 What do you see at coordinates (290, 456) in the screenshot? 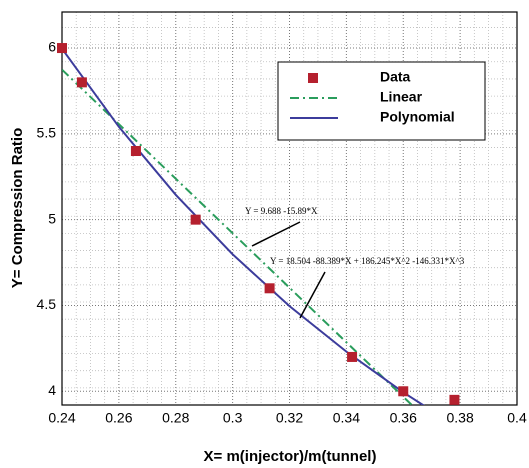
I see `x-axis-label: X= m(injector)/m(tunnel)` at bounding box center [290, 456].